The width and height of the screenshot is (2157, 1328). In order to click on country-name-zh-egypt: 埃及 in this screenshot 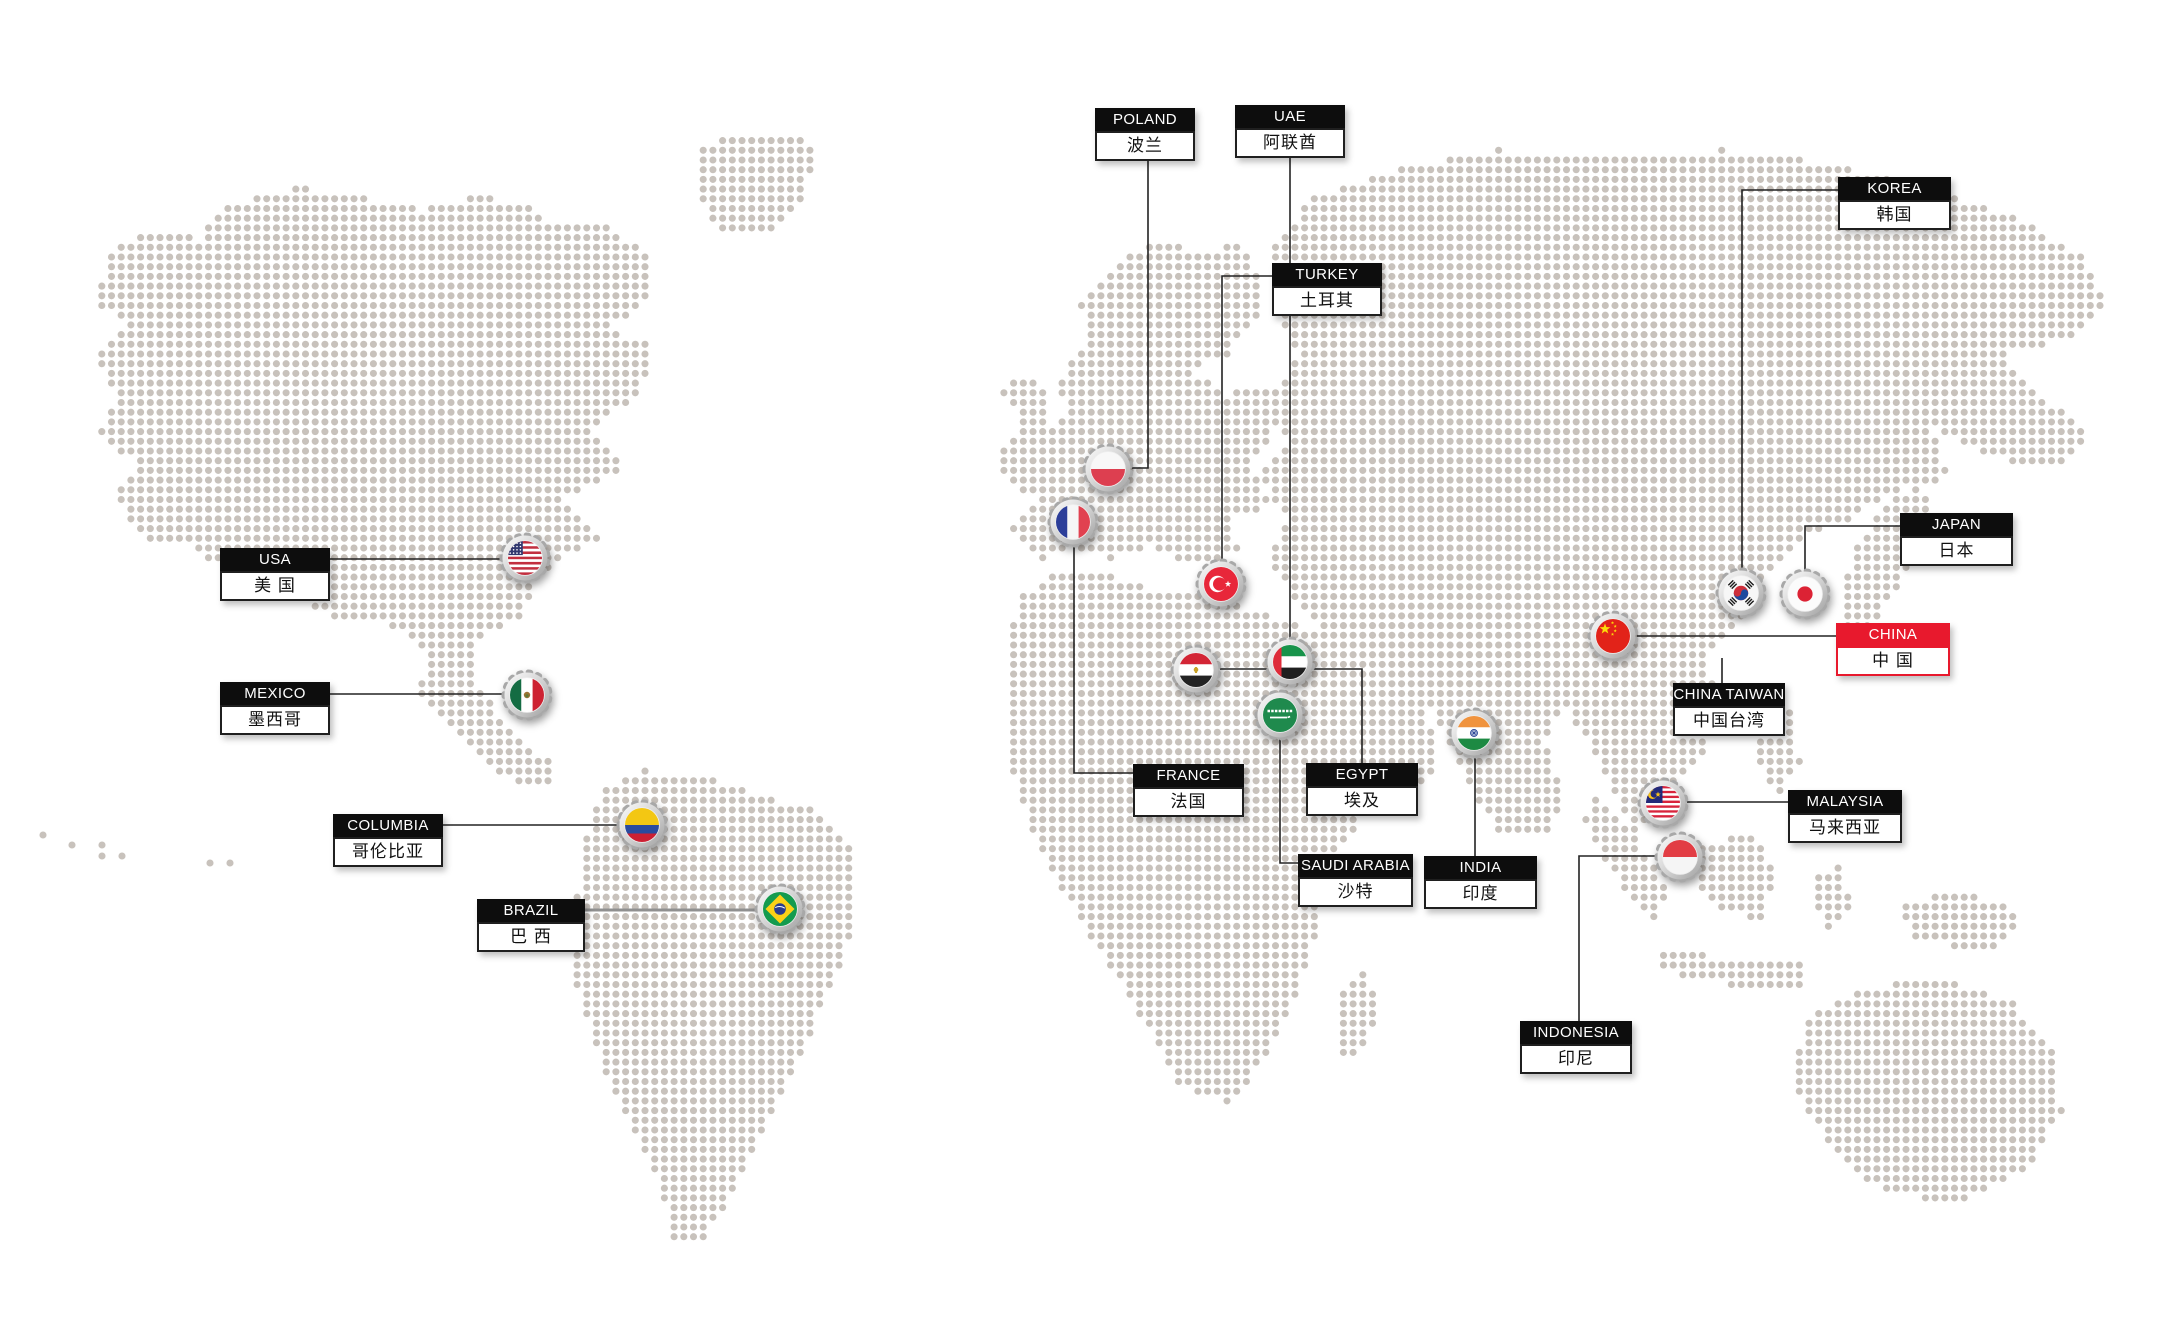, I will do `click(1362, 801)`.